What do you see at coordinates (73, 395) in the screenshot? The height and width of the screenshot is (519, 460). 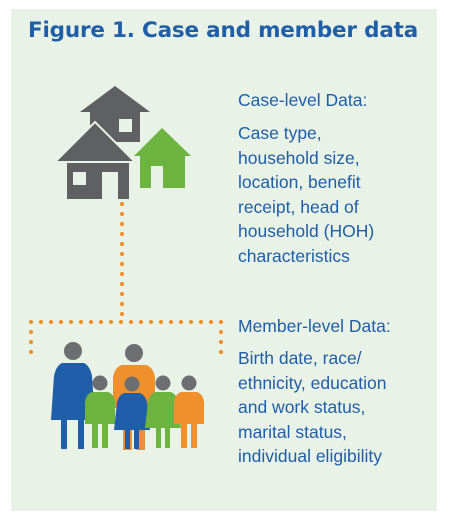 I see `person-mother` at bounding box center [73, 395].